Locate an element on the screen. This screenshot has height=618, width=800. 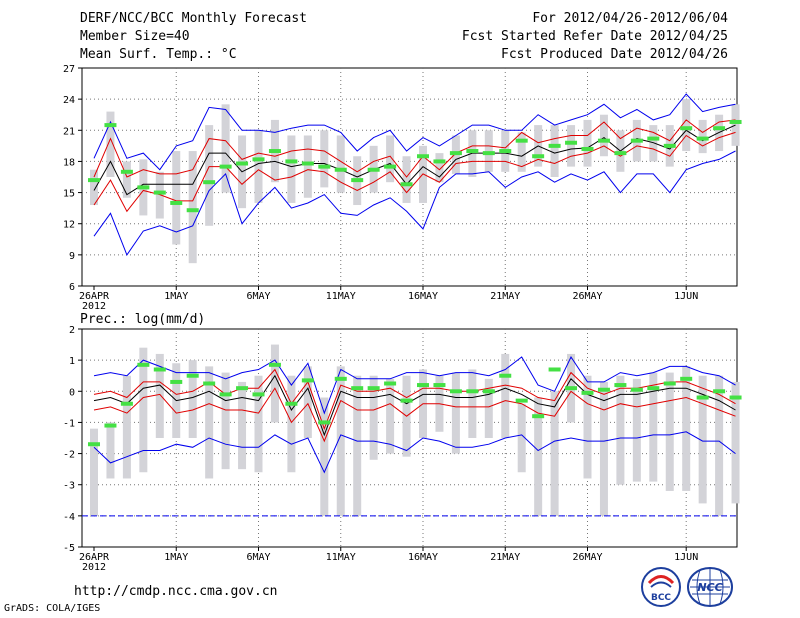
ncc-logo-text: NCC is located at coordinates (709, 587).